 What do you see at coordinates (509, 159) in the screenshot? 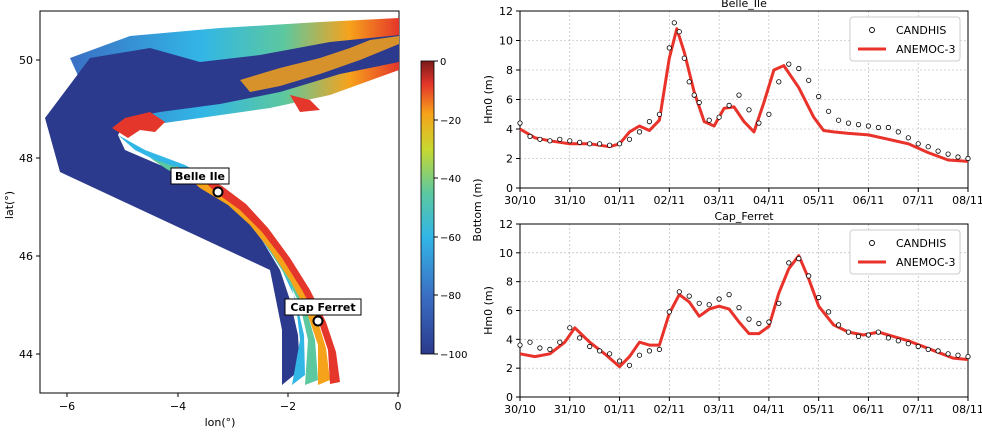
I see `y-tick-label: 2` at bounding box center [509, 159].